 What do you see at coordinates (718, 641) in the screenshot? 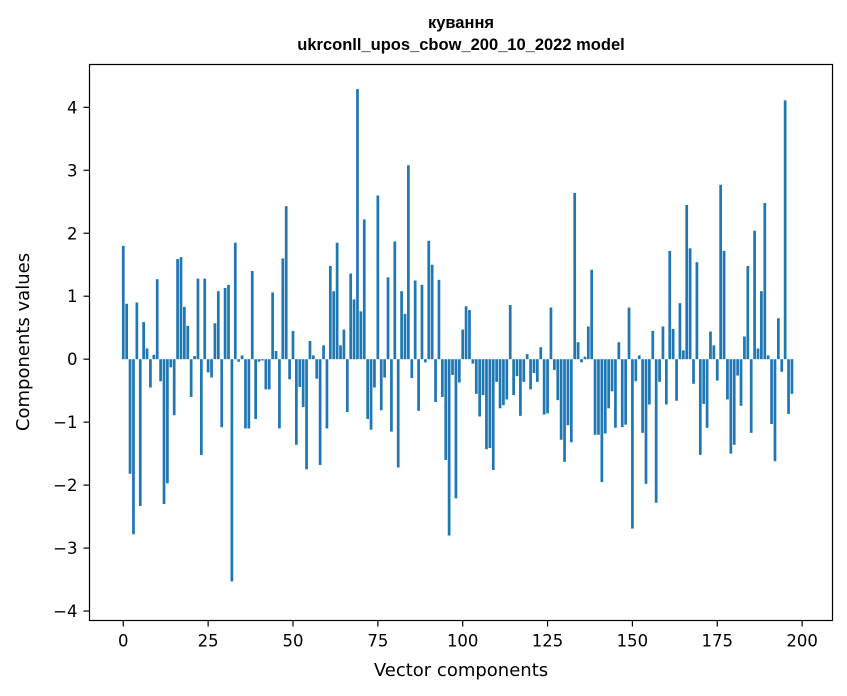
I see `x-tick-label: 175` at bounding box center [718, 641].